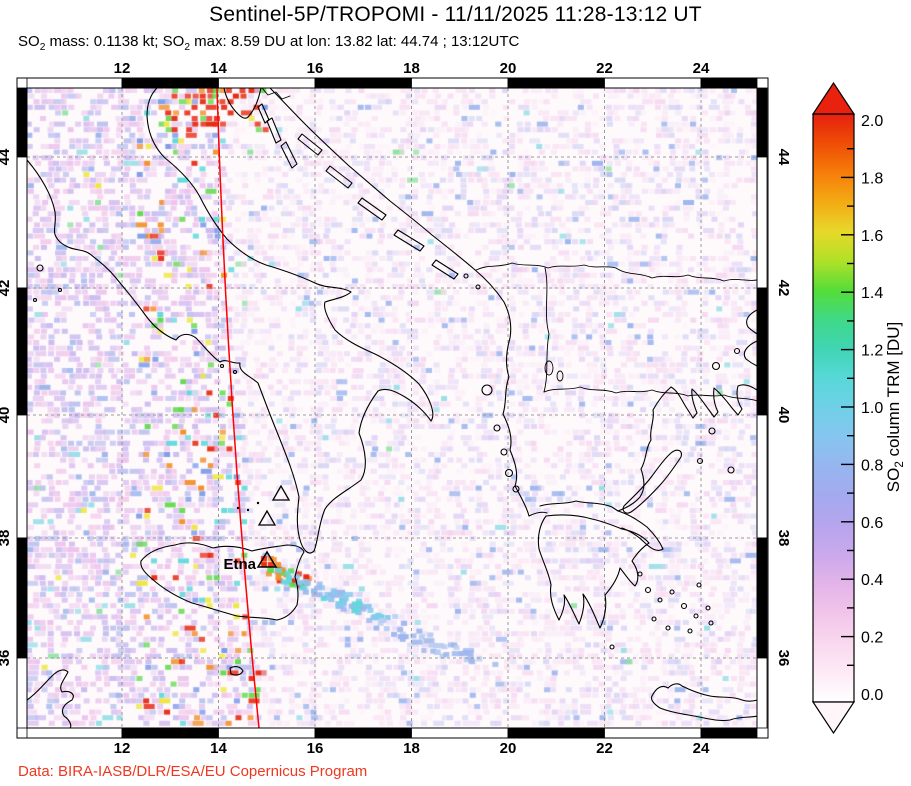  What do you see at coordinates (218, 748) in the screenshot?
I see `lon-tick-label-bottom: 14` at bounding box center [218, 748].